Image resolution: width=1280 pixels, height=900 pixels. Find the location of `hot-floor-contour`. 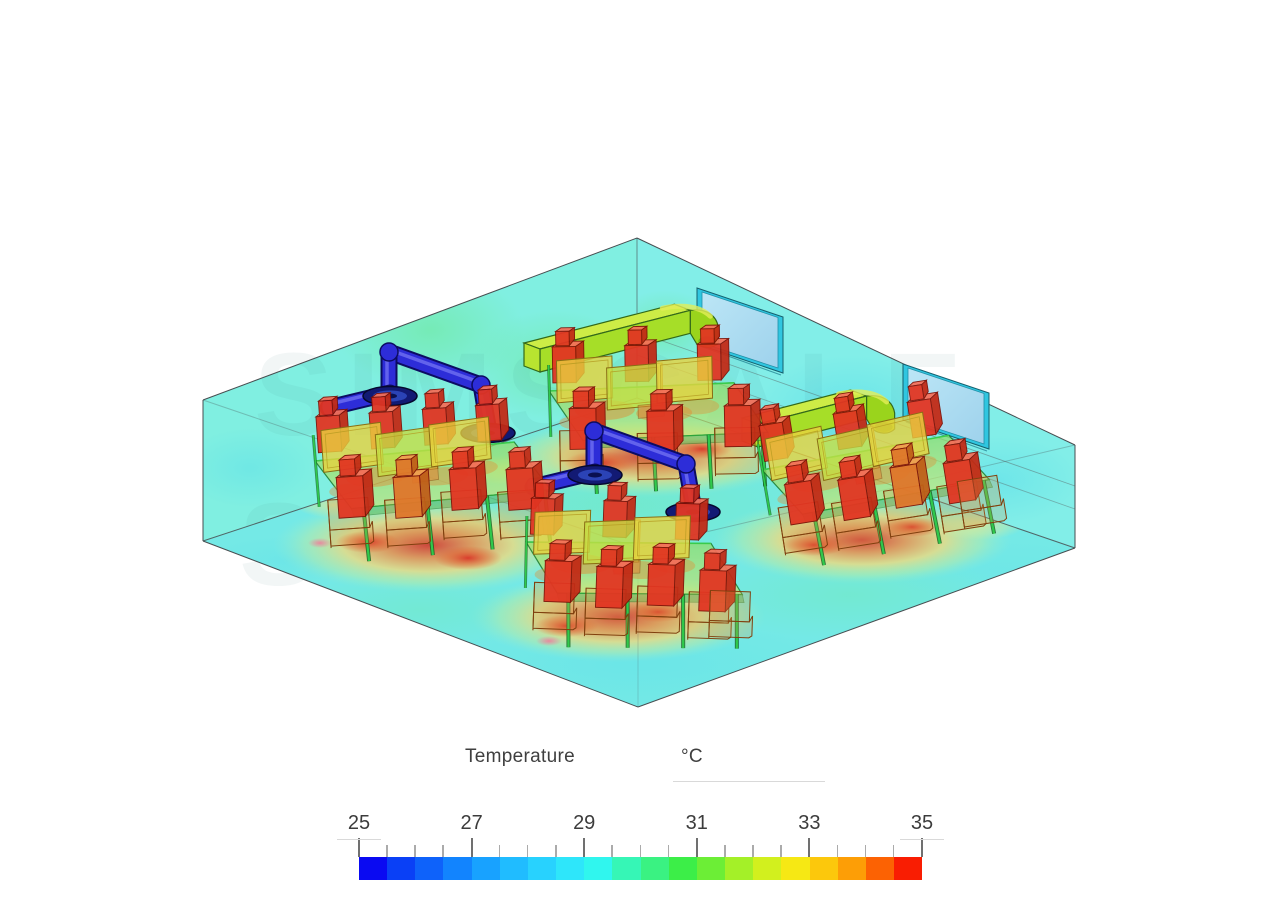

hot-floor-contour is located at coordinates (428, 545).